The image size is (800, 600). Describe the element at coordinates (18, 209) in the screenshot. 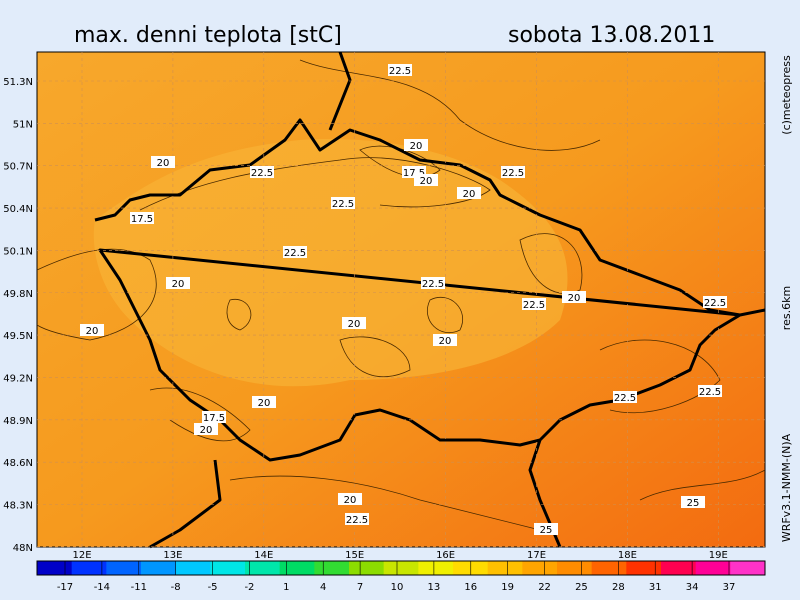

I see `lat-label: 50.4N` at that location.